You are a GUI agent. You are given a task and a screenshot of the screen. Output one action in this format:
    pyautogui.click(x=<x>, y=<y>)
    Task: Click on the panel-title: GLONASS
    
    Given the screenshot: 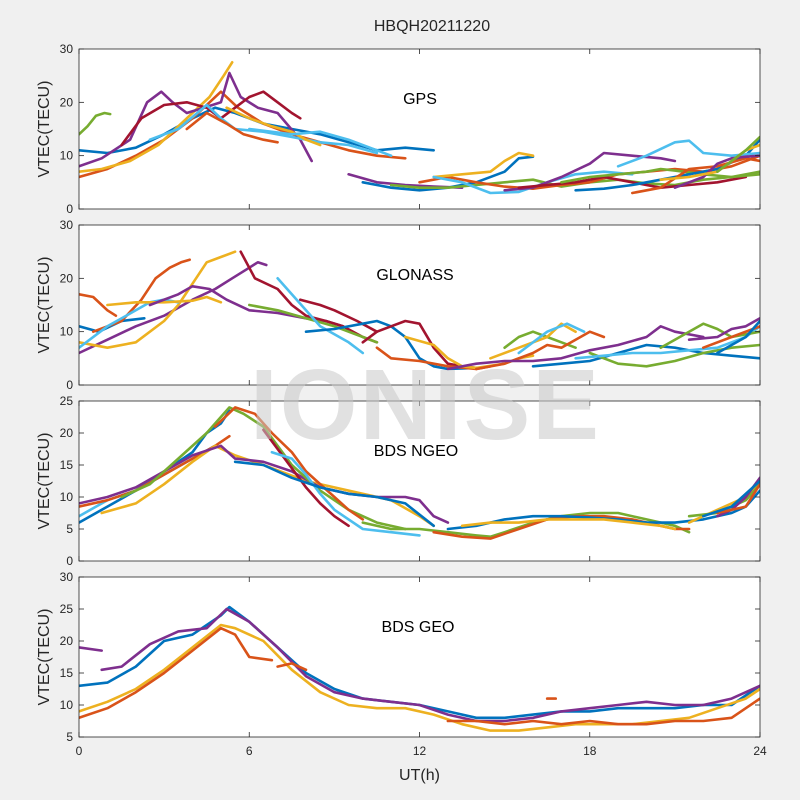 What is the action you would take?
    pyautogui.click(x=414, y=275)
    